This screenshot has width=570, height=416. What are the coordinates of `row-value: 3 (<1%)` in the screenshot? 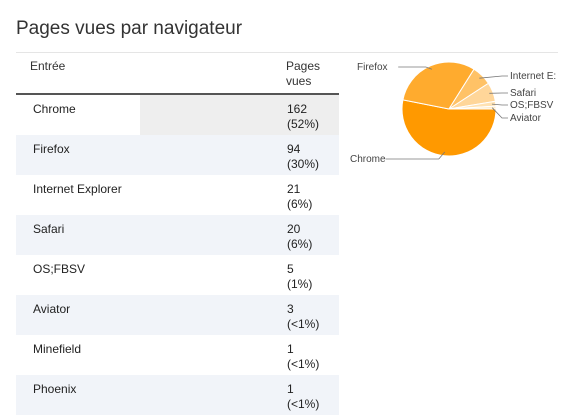 It's located at (303, 316).